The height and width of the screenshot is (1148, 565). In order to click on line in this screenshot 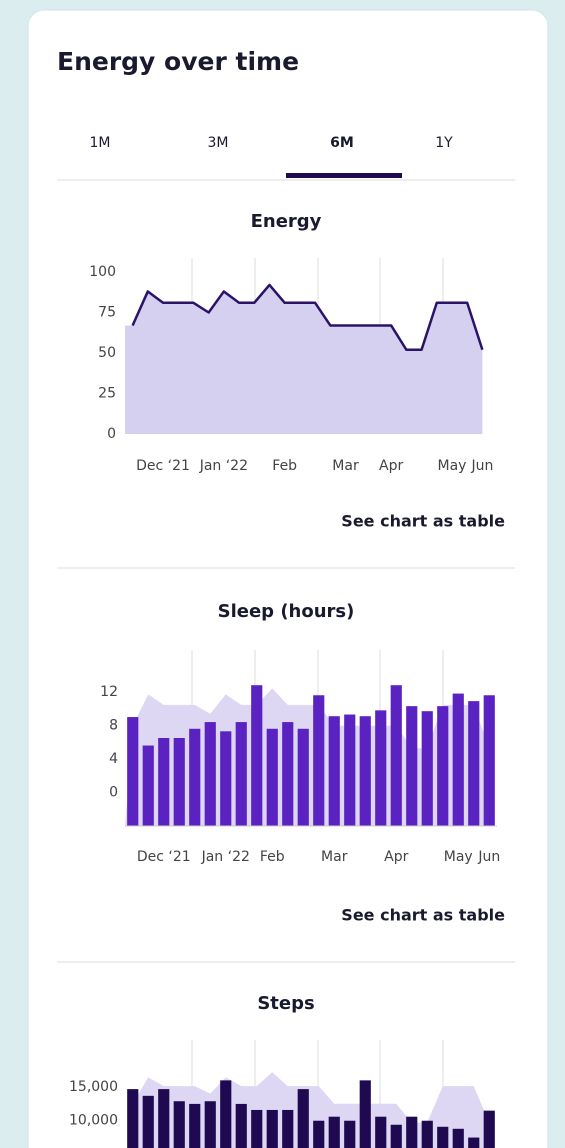, I will do `click(307, 317)`.